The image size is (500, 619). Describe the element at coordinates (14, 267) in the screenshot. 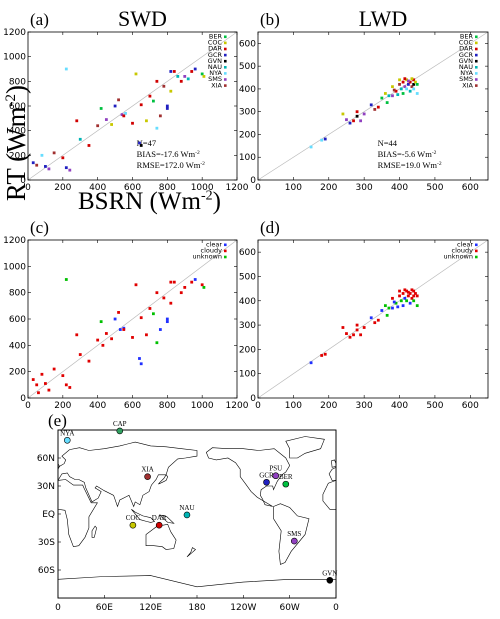

I see `y-tick-label: 1000` at that location.